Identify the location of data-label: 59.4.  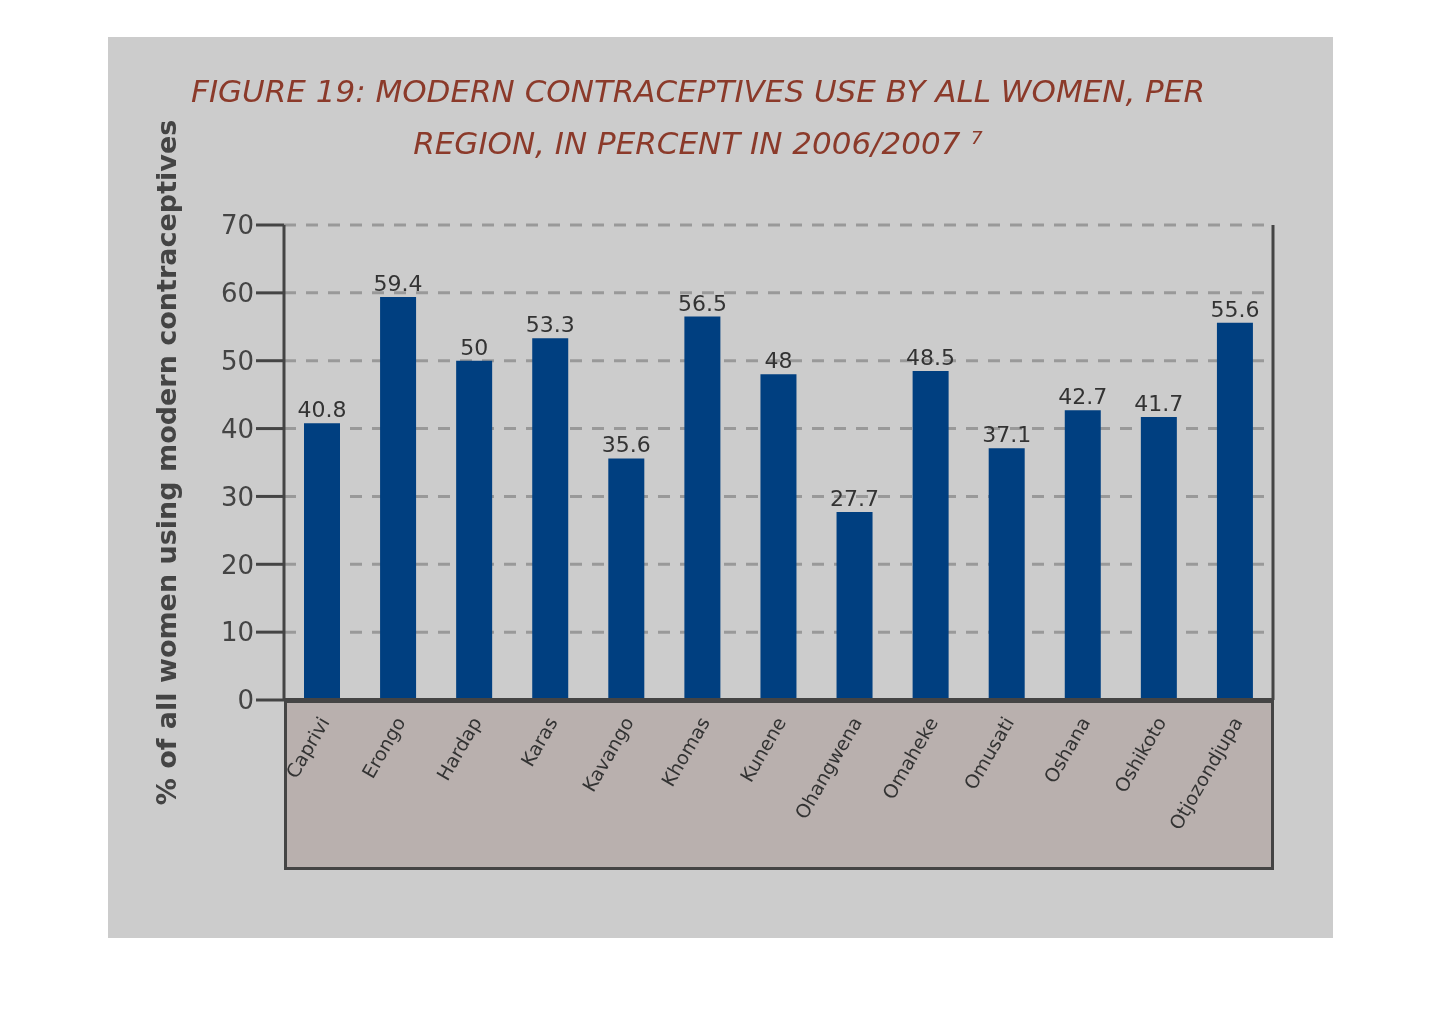
(398, 283).